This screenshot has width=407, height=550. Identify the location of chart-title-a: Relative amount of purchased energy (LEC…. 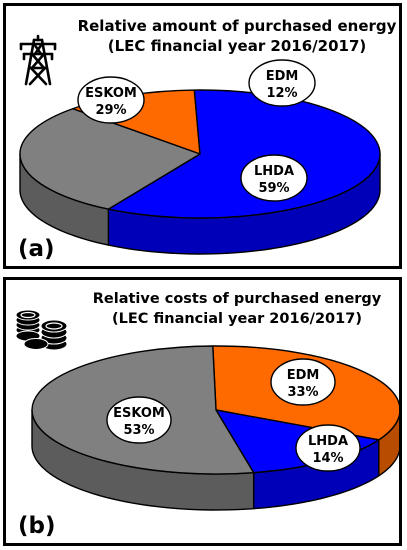
(237, 36).